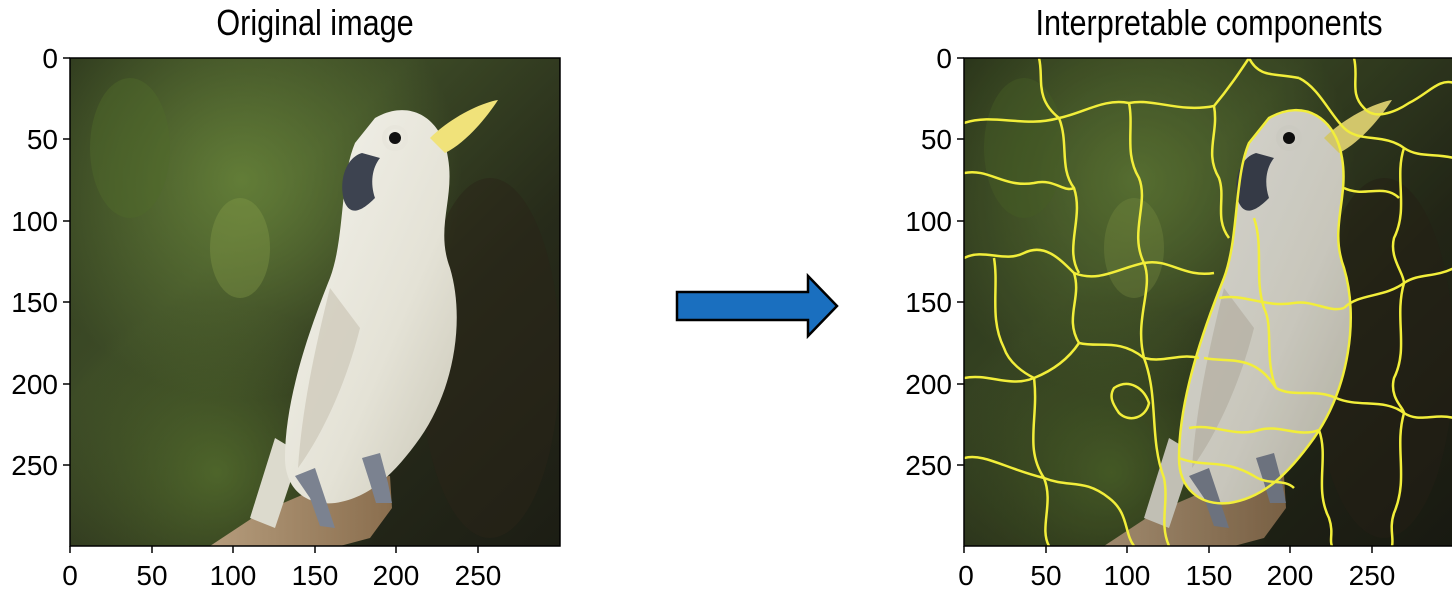 This screenshot has width=1452, height=596. What do you see at coordinates (70, 575) in the screenshot?
I see `original-x-tick-0: 0` at bounding box center [70, 575].